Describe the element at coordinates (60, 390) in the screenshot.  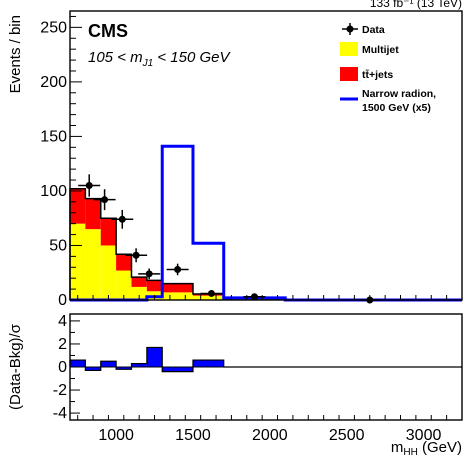
I see `y-tick-label-pull: -2` at that location.